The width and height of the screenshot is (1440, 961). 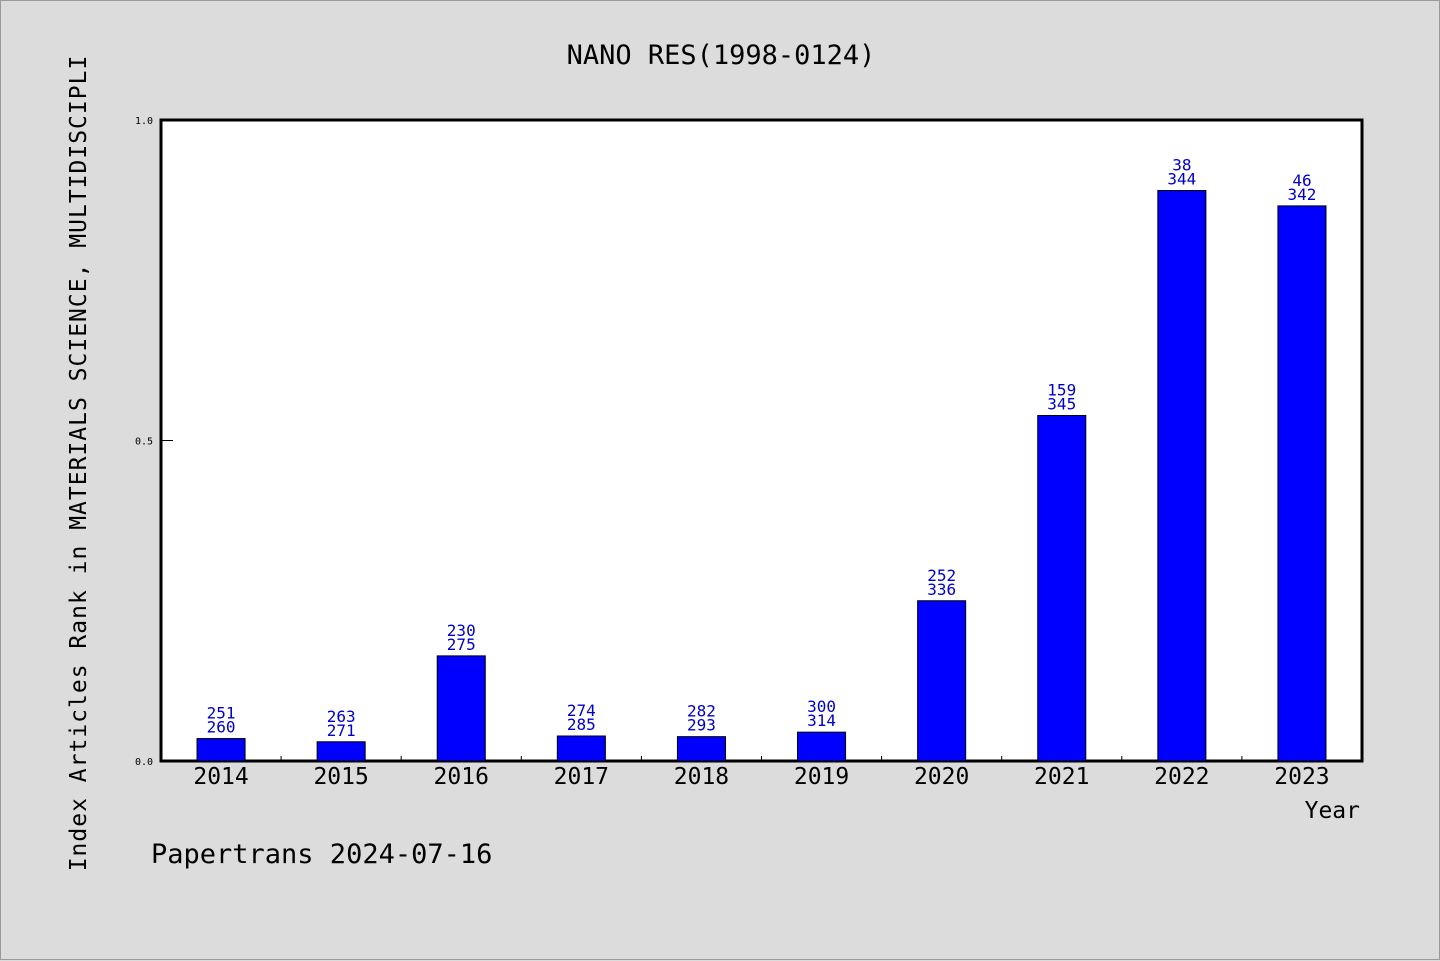 I want to click on x-tick-label: 2018, so click(x=701, y=777).